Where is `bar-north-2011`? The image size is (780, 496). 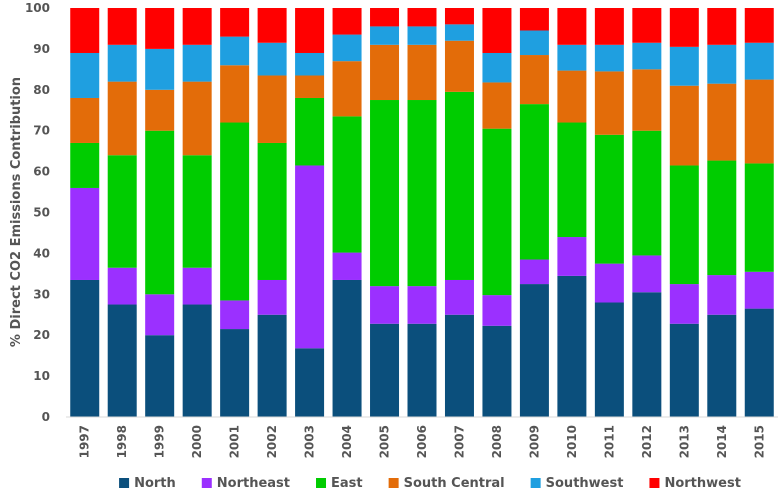 bar-north-2011 is located at coordinates (609, 359).